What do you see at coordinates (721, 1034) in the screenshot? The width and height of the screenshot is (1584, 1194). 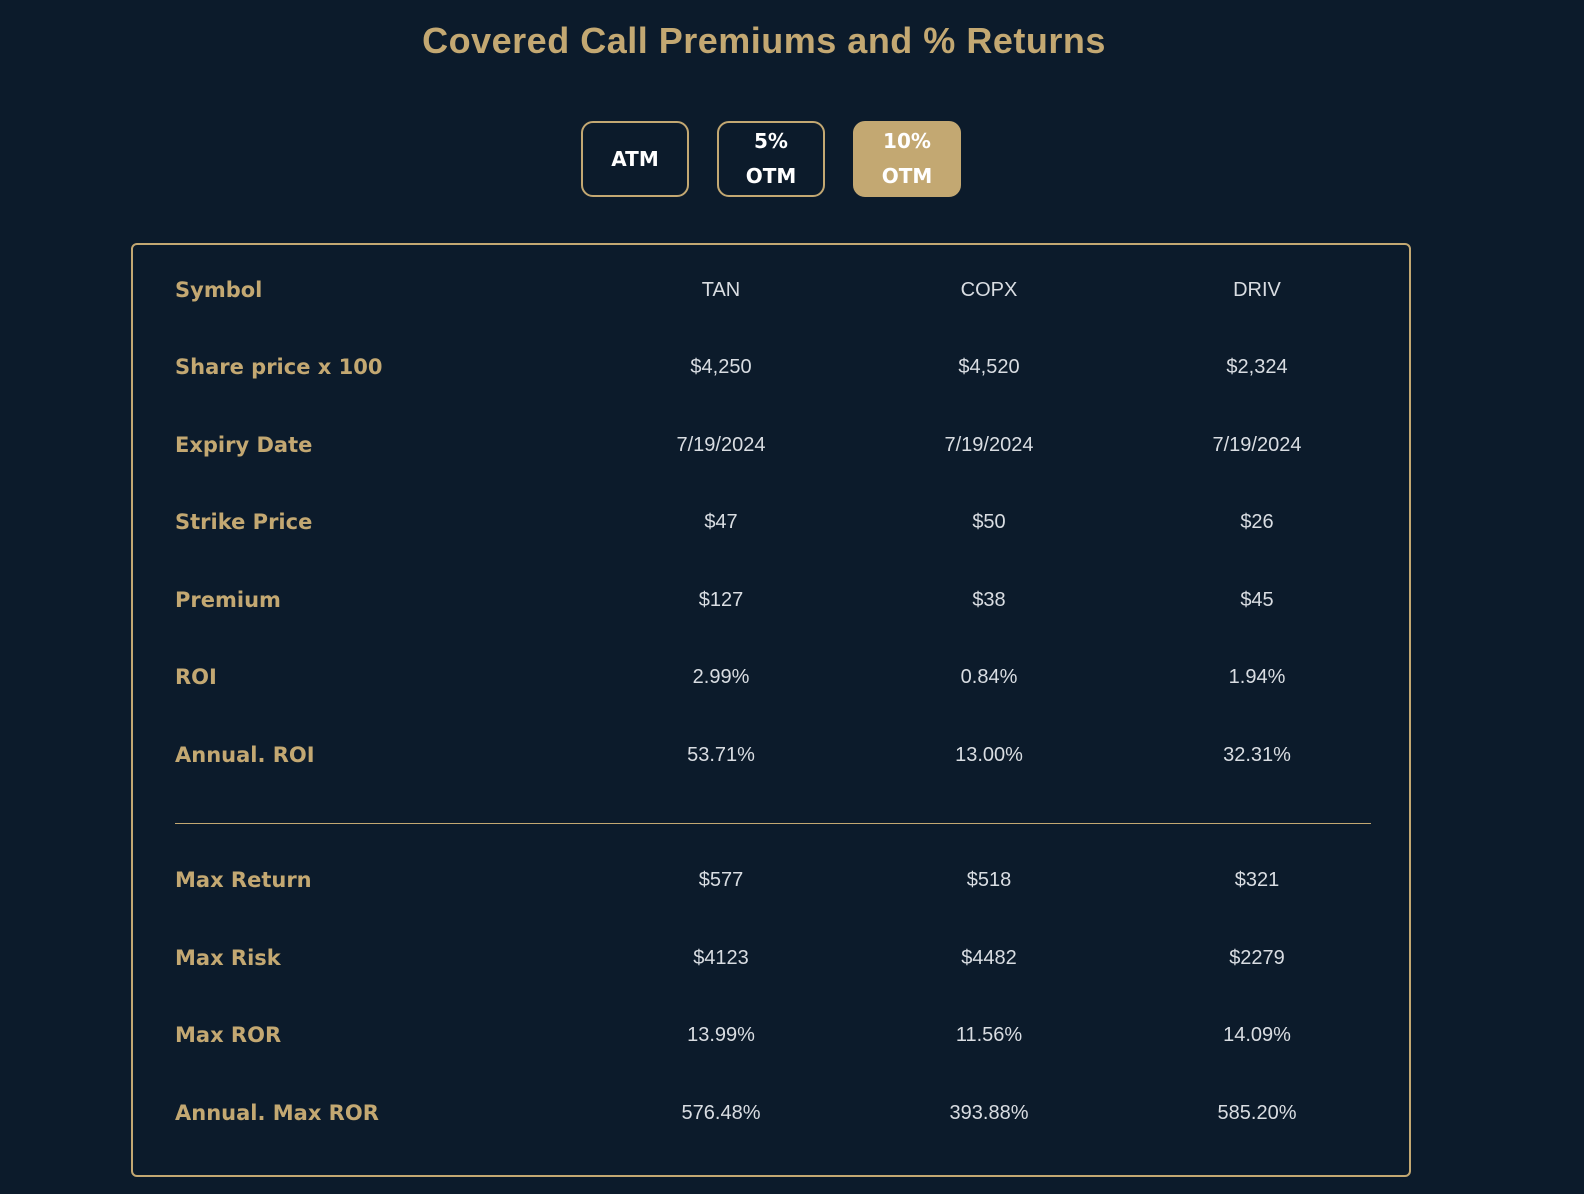 I see `table-cell: 13.99%` at bounding box center [721, 1034].